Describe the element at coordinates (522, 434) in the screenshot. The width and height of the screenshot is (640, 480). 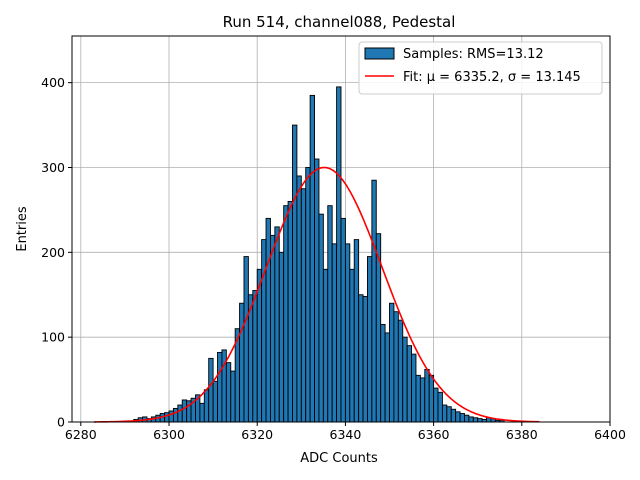
I see `x-tick-label: 6380` at that location.